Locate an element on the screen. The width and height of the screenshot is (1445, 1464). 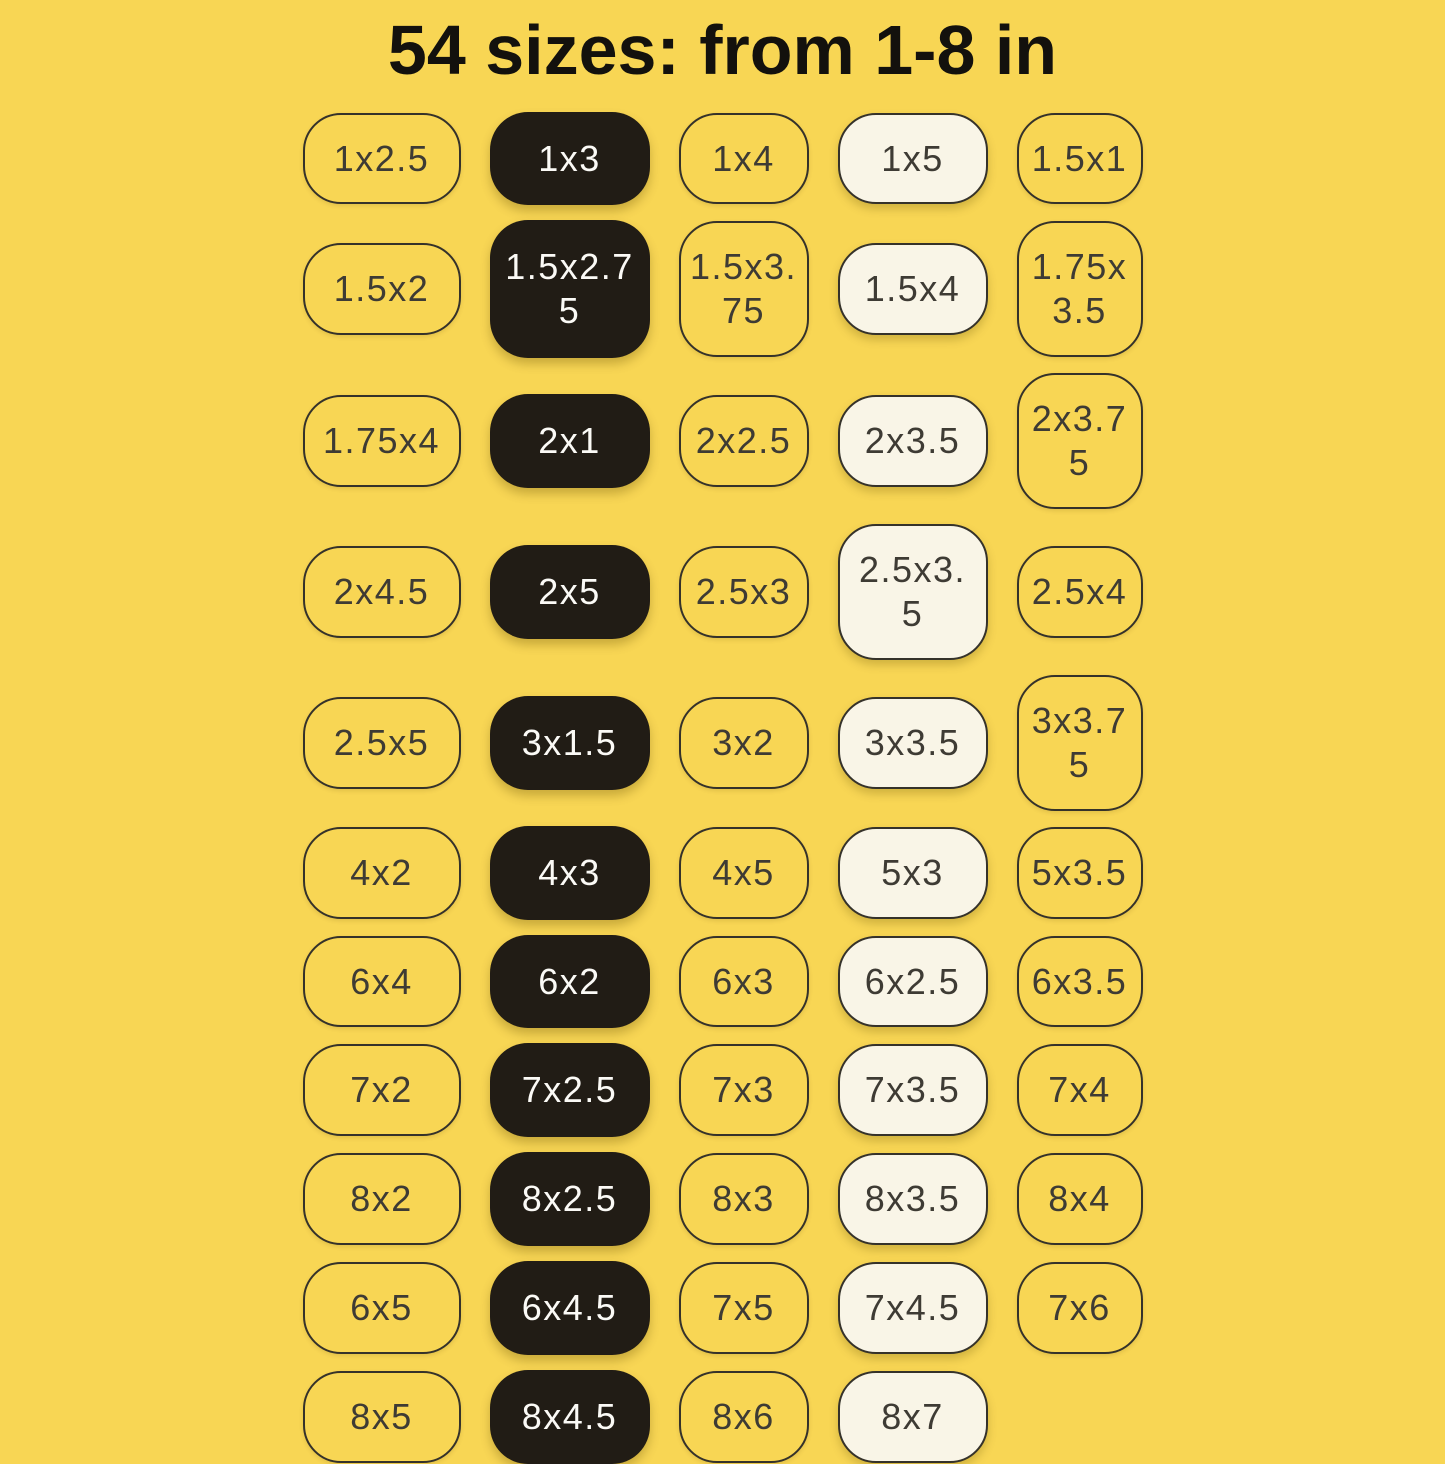
size-cell: 1x5 is located at coordinates (913, 159).